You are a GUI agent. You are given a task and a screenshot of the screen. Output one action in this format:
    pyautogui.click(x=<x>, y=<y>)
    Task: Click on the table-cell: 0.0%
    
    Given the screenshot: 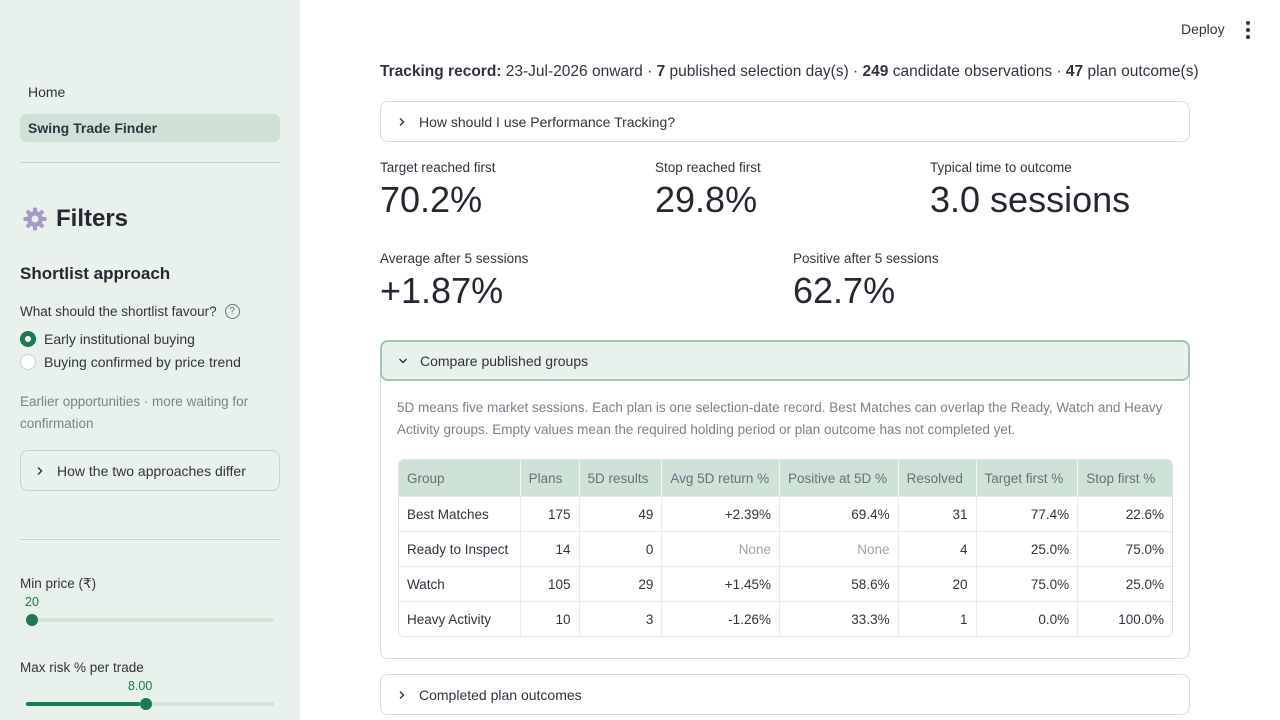 What is the action you would take?
    pyautogui.click(x=1027, y=618)
    